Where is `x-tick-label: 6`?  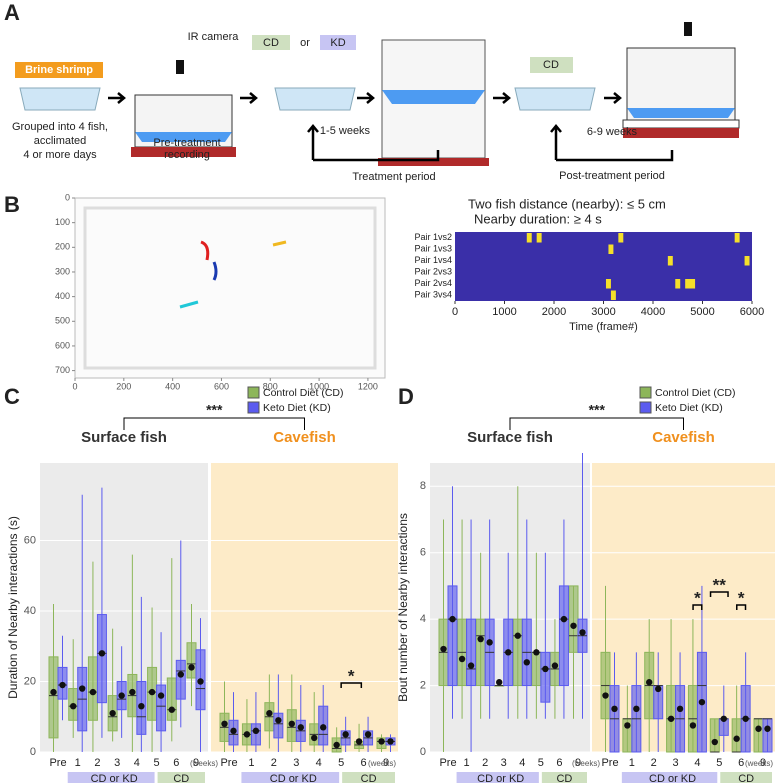 x-tick-label: 6 is located at coordinates (364, 763).